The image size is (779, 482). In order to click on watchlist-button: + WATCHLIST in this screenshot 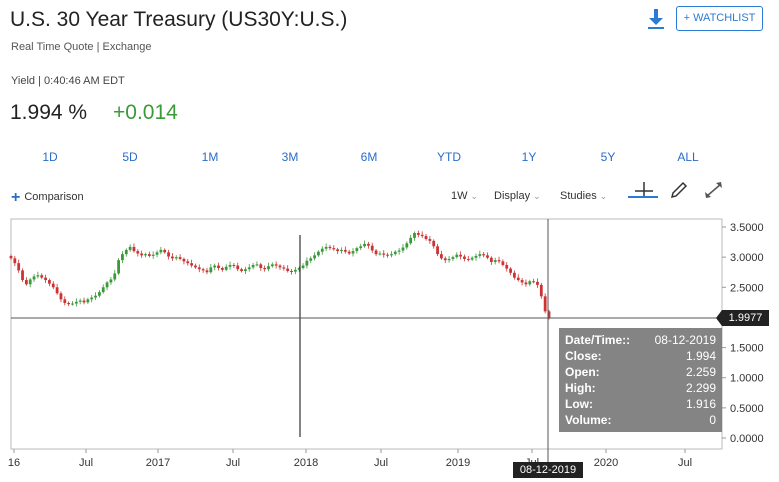, I will do `click(719, 18)`.